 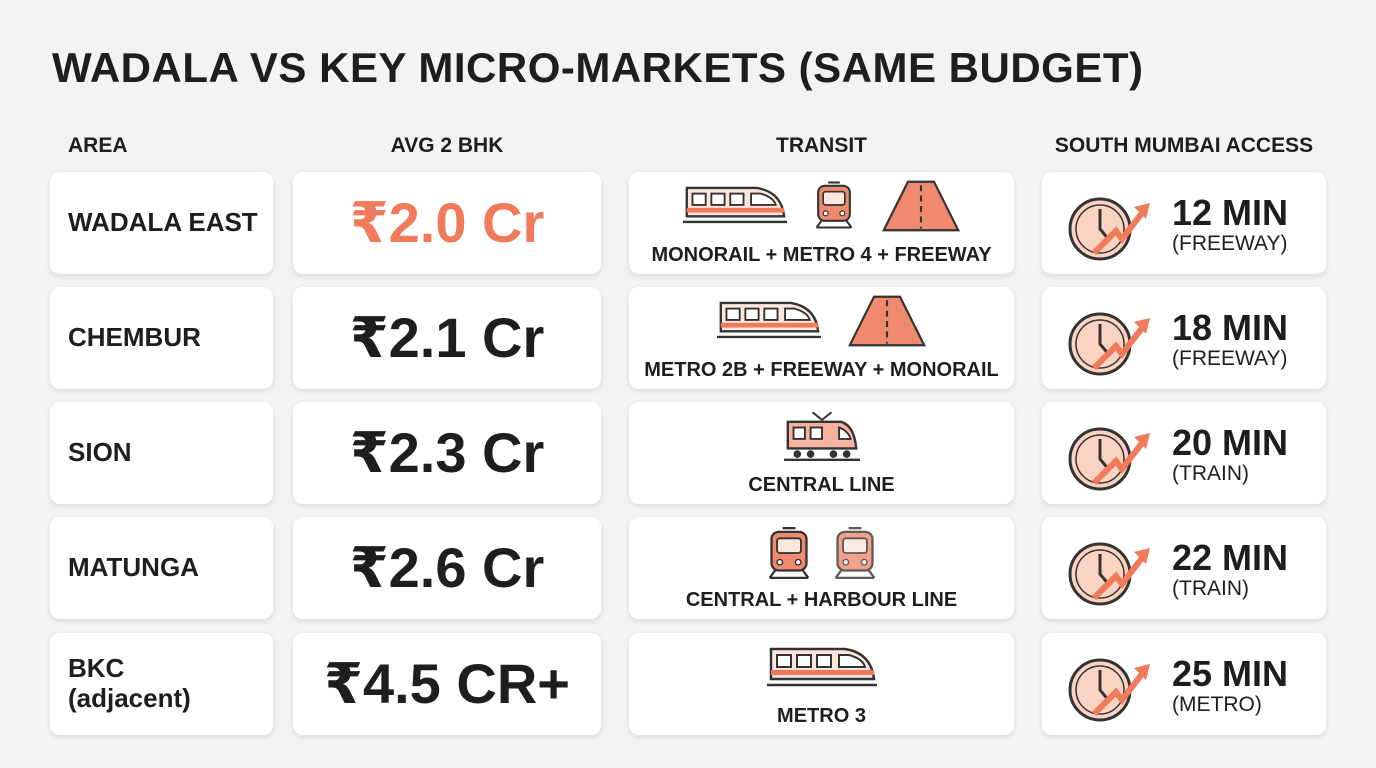 I want to click on access-card: 25 MIN (METRO), so click(x=1184, y=684).